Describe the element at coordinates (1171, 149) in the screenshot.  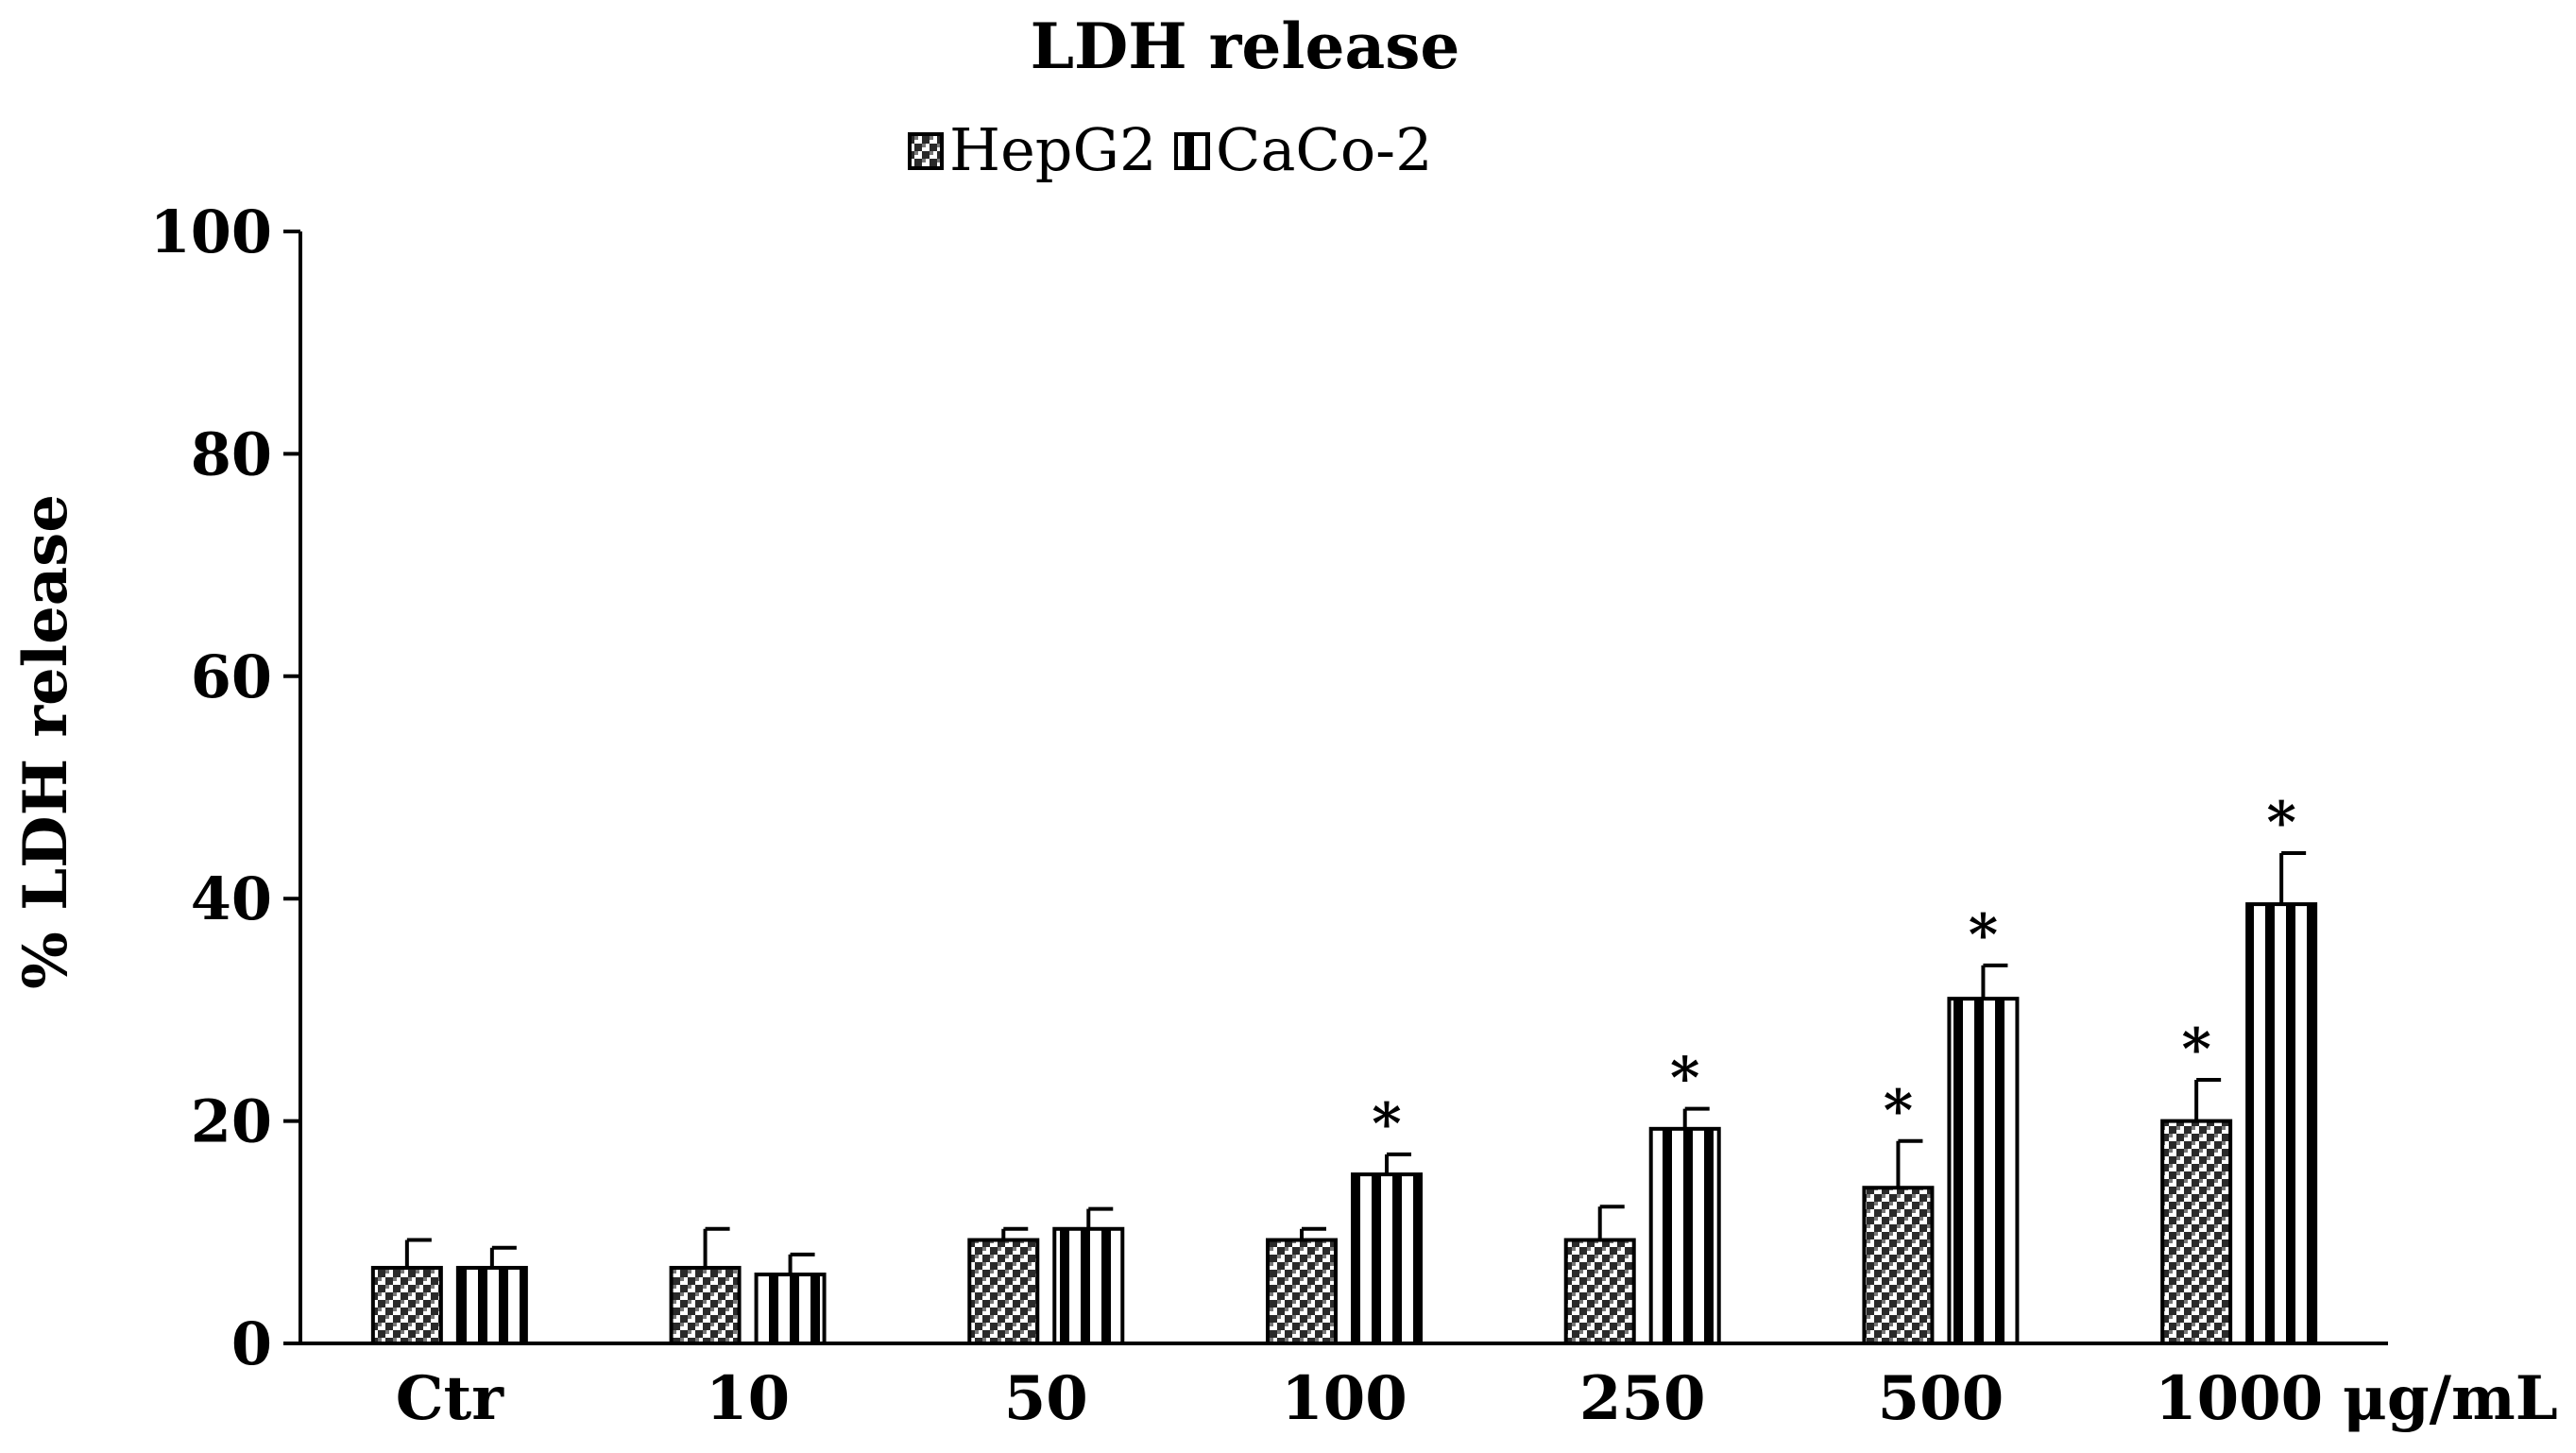
I see `chart-legend: HepG2 CaCo-2` at that location.